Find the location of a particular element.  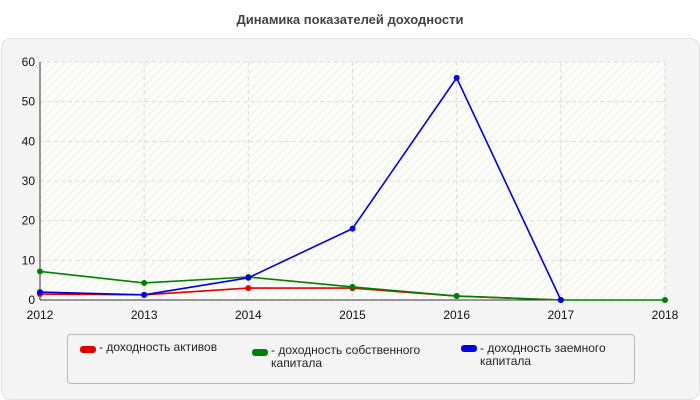

x-tick-label: 2016 is located at coordinates (456, 315).